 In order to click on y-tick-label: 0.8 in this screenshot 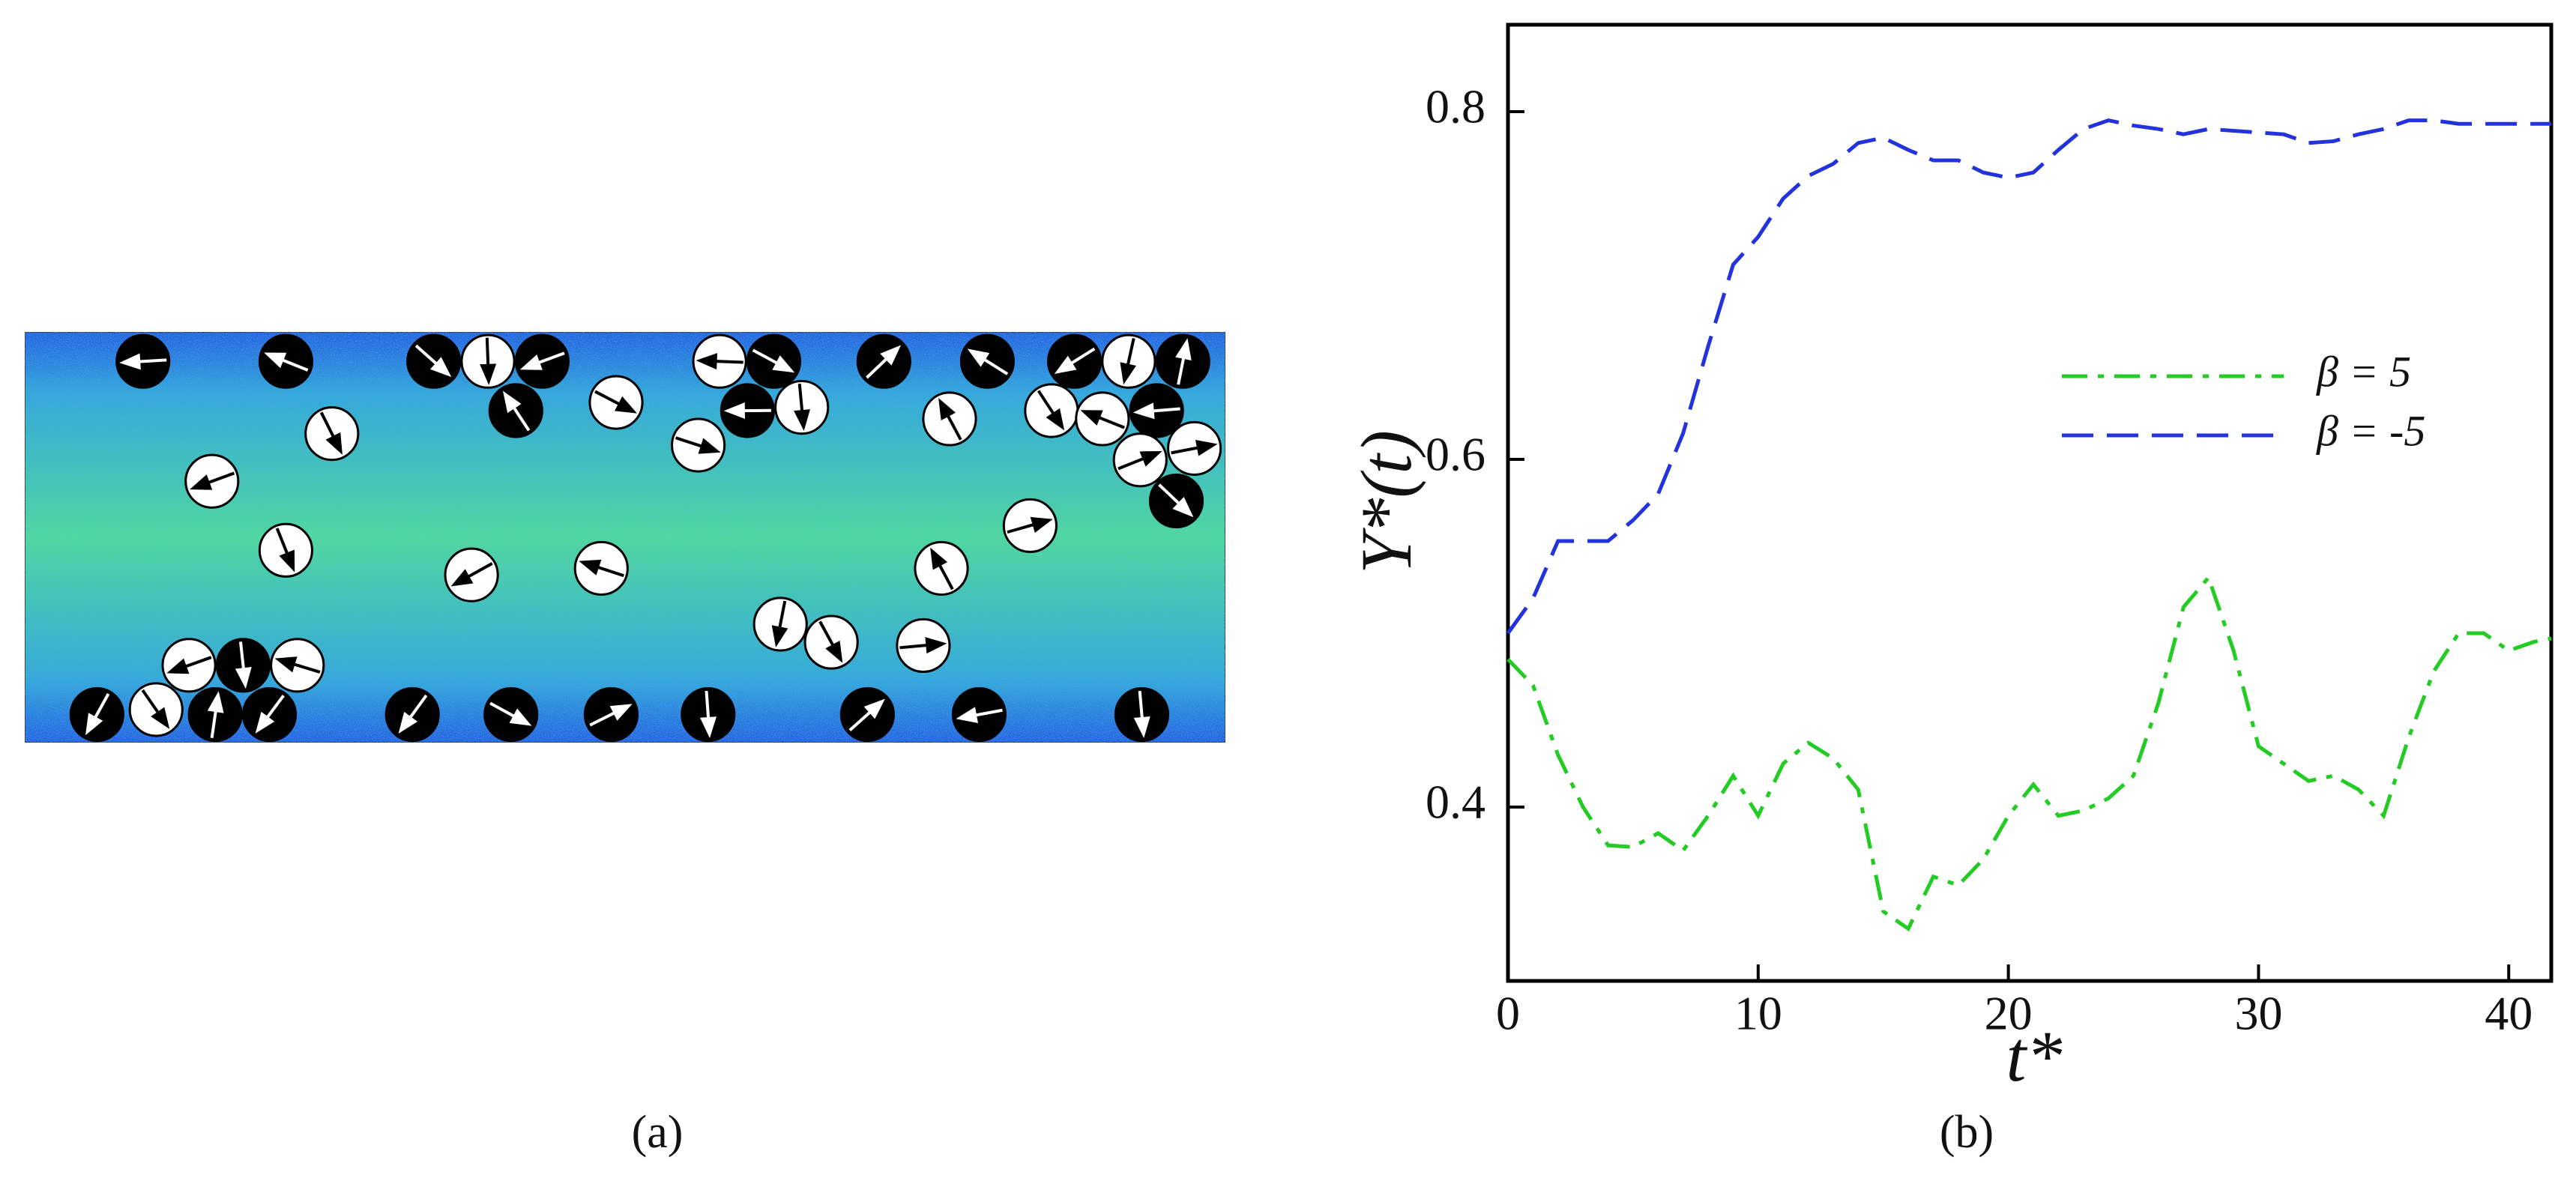, I will do `click(1456, 106)`.